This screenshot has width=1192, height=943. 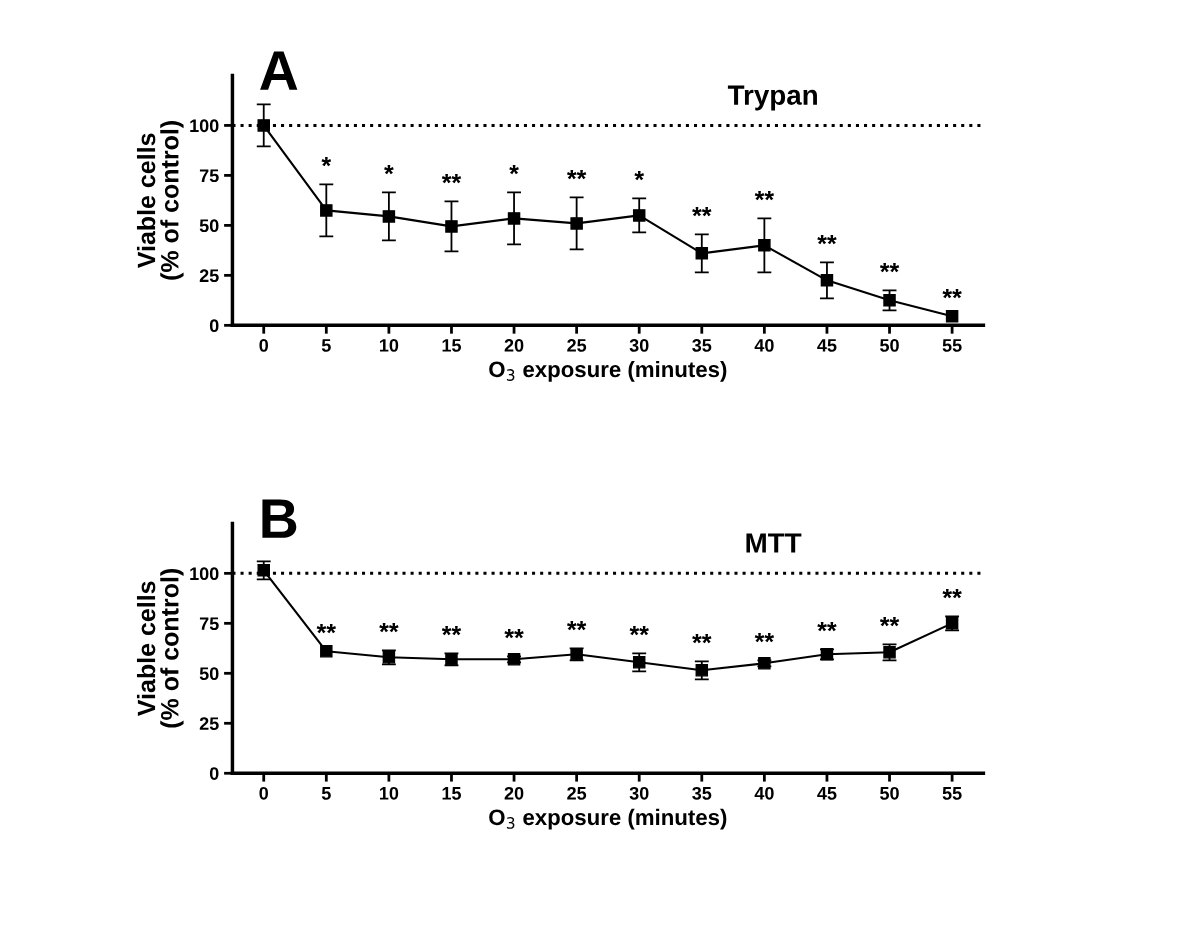 What do you see at coordinates (279, 70) in the screenshot?
I see `chart-title: A` at bounding box center [279, 70].